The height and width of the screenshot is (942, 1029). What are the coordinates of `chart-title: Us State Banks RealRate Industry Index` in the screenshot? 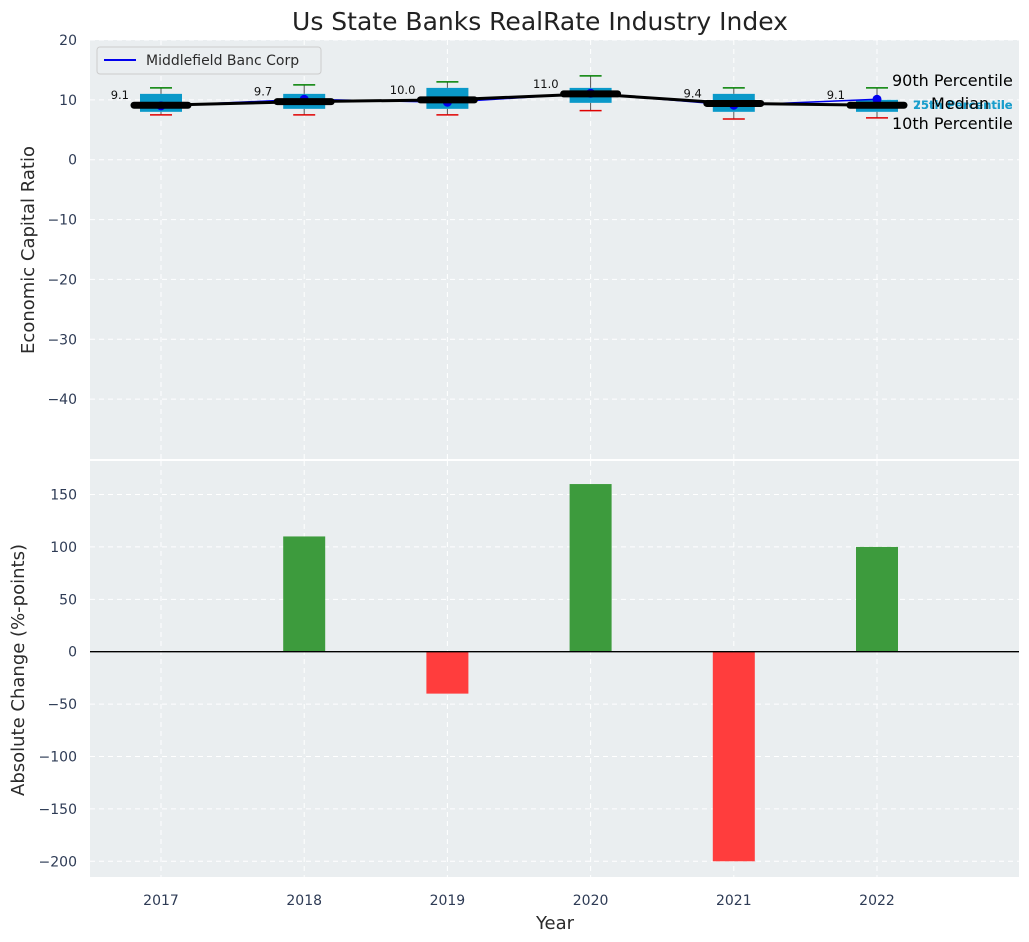 It's located at (540, 21).